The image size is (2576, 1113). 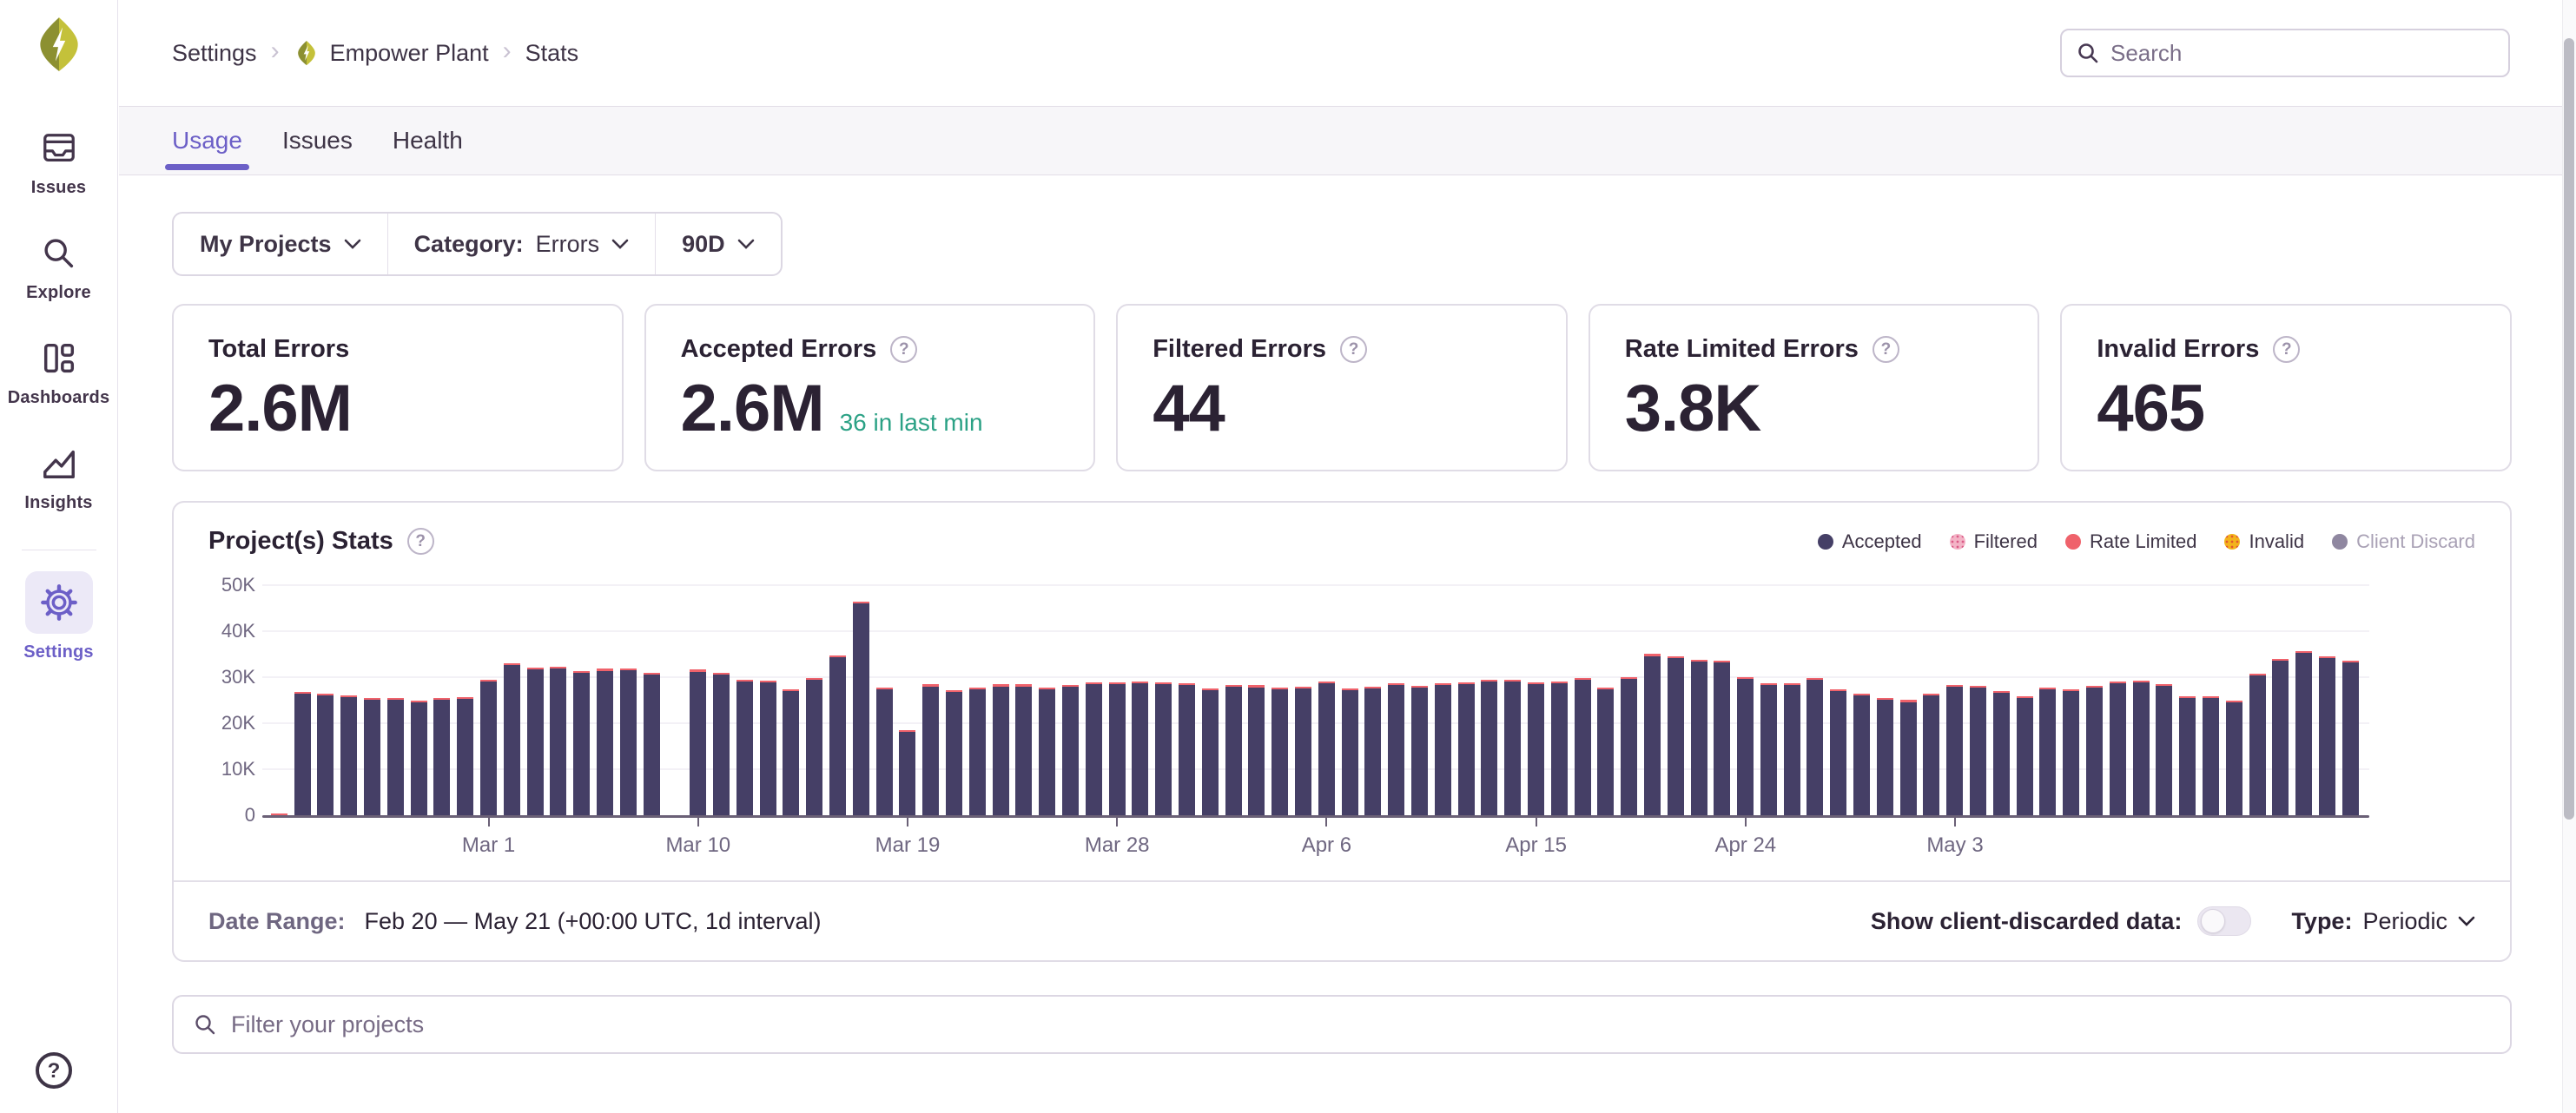 What do you see at coordinates (59, 268) in the screenshot?
I see `sidebar-item-explore: Explore` at bounding box center [59, 268].